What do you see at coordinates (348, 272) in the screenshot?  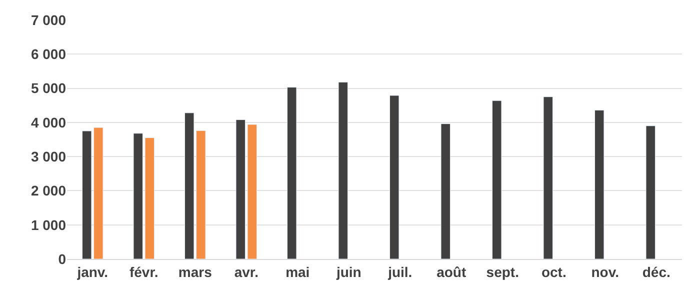 I see `x-tick-label: juin` at bounding box center [348, 272].